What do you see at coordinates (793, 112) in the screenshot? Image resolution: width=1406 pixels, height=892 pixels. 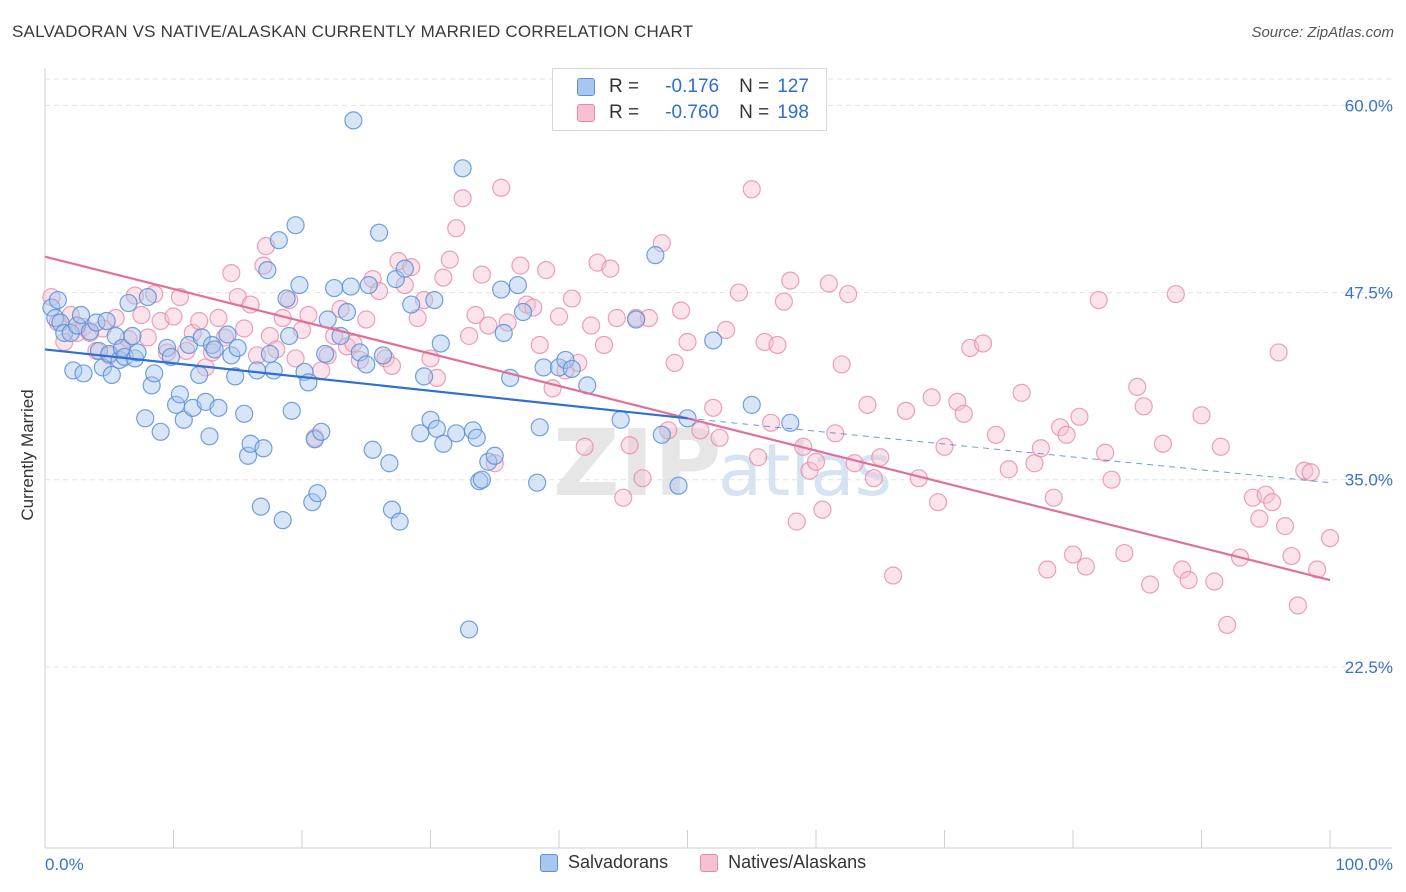 I see `legend-n-value: 198` at bounding box center [793, 112].